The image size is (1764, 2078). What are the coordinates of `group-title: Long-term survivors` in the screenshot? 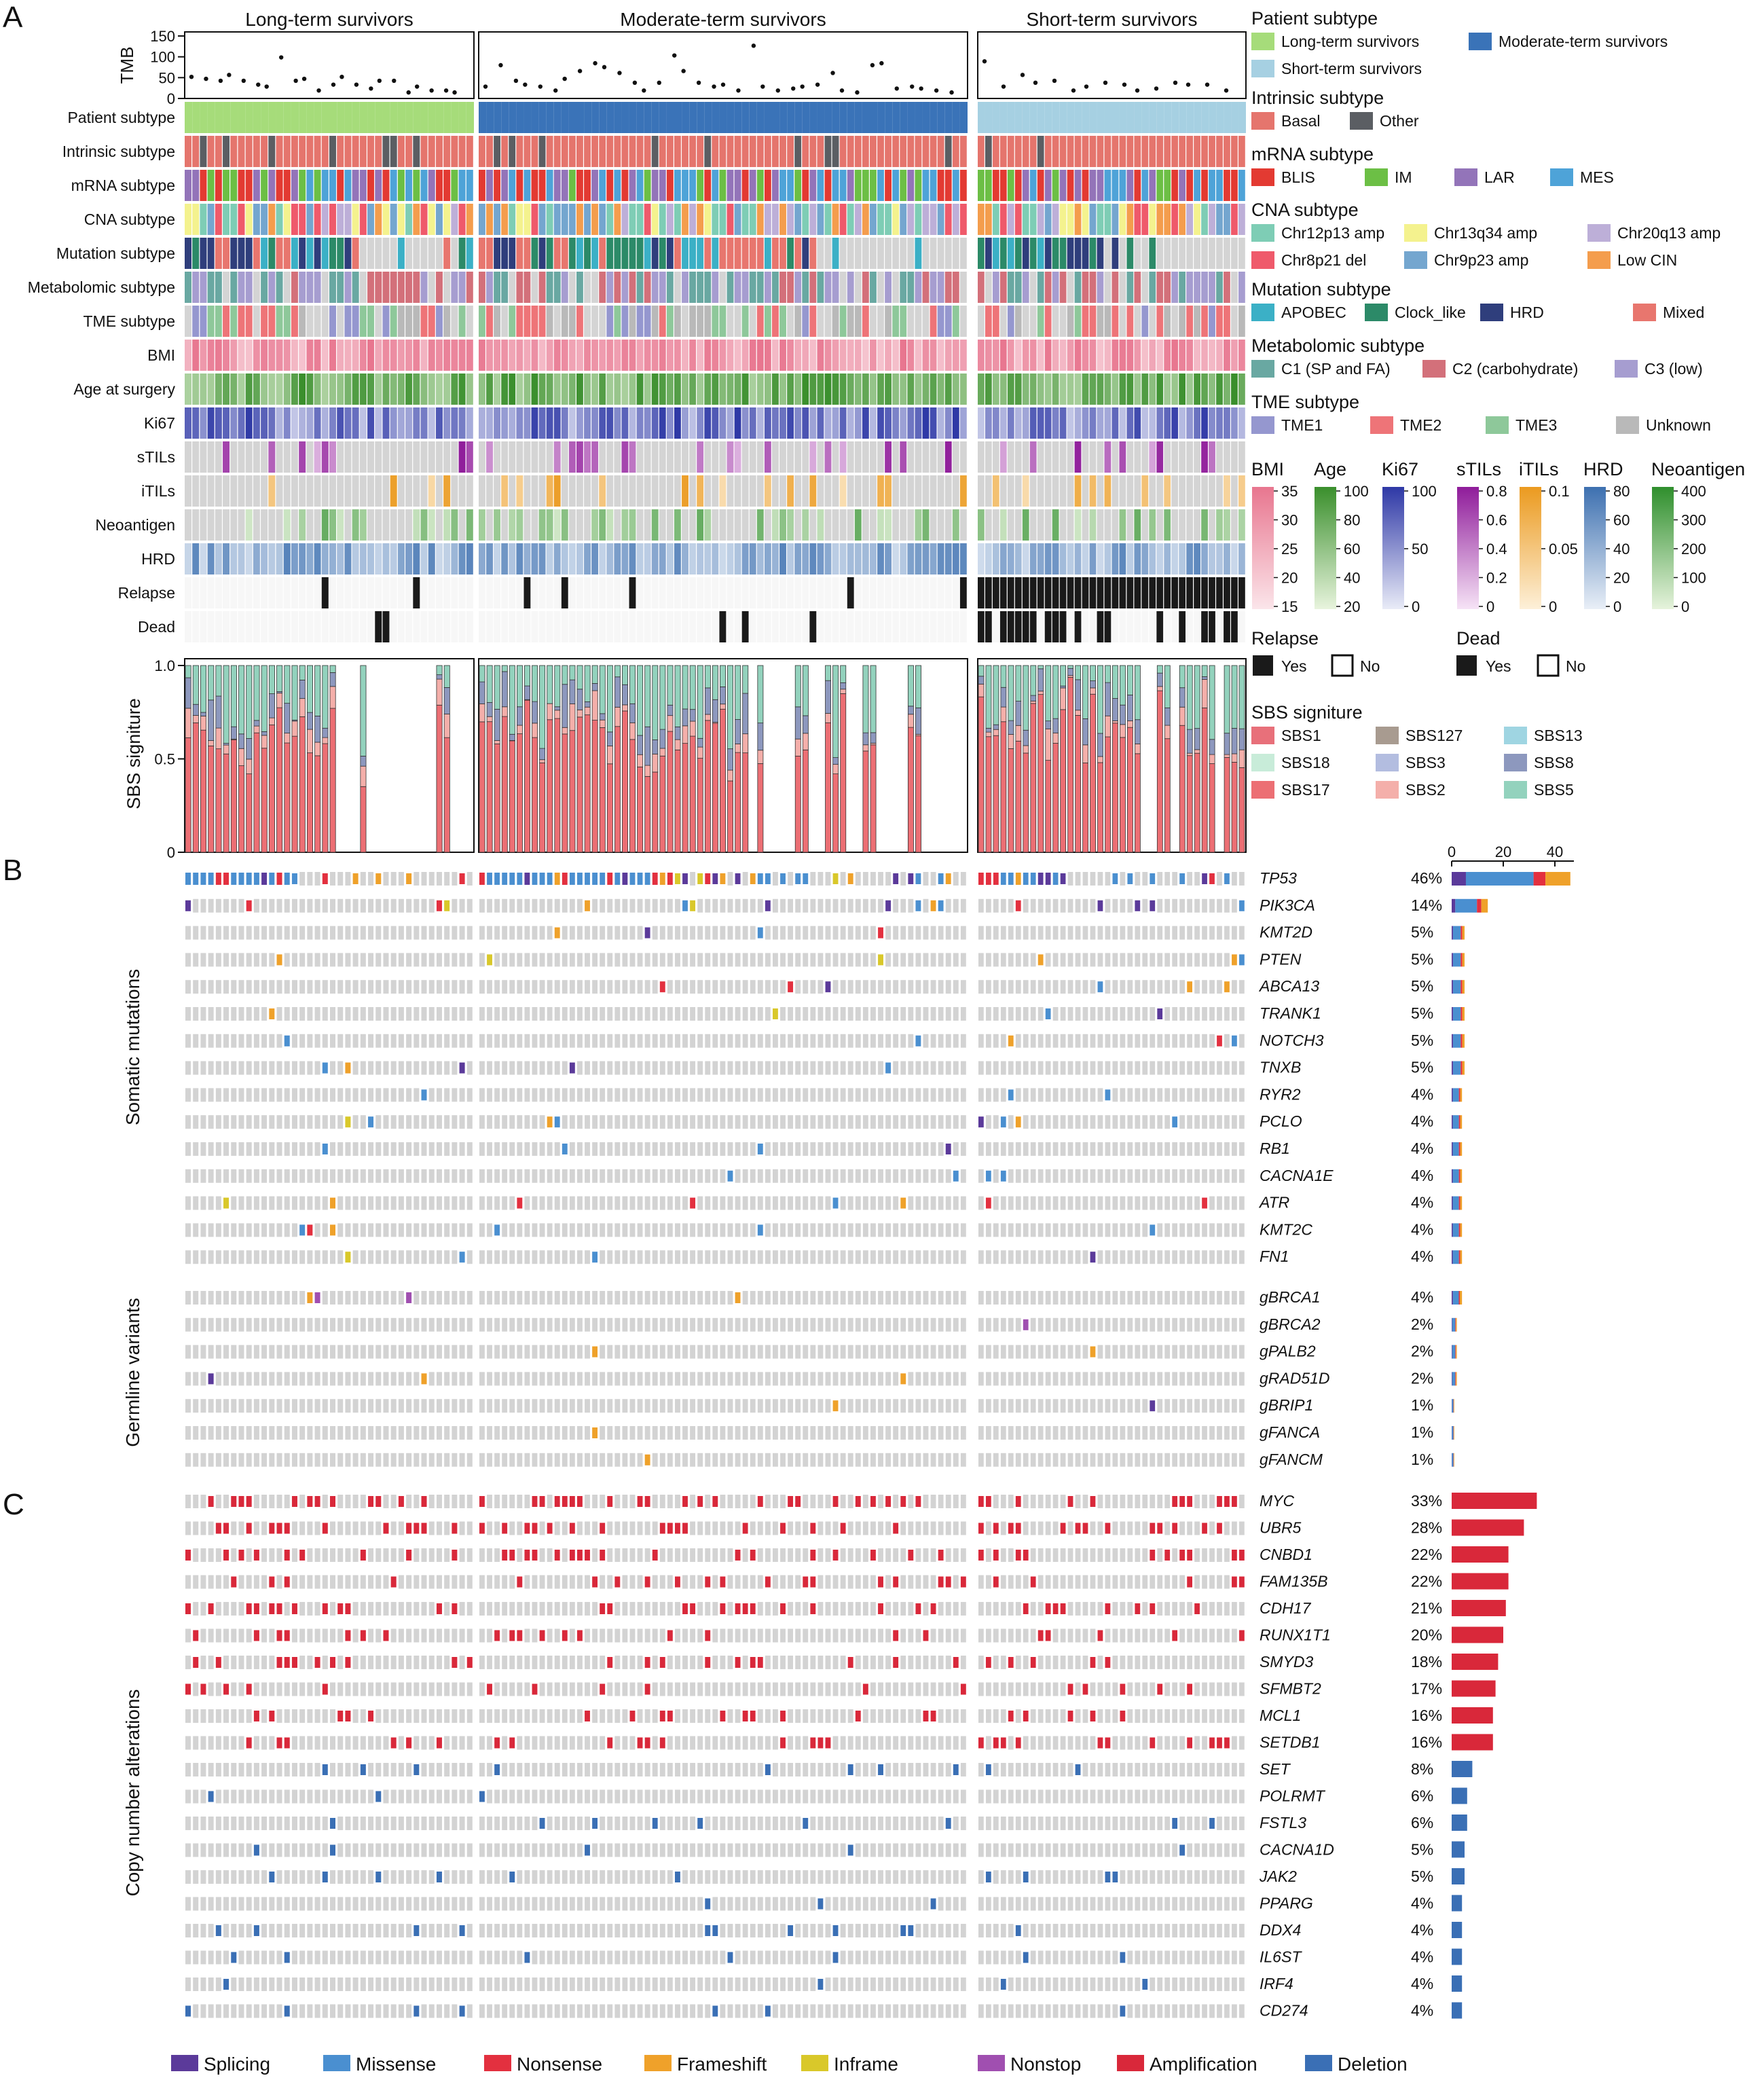 It's located at (329, 19).